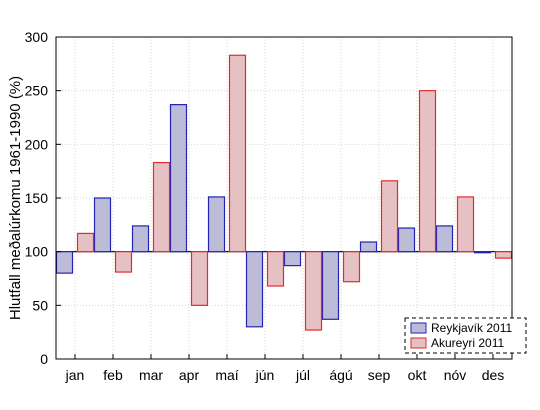  What do you see at coordinates (64, 262) in the screenshot?
I see `bar-reykjav-k-2011-jan` at bounding box center [64, 262].